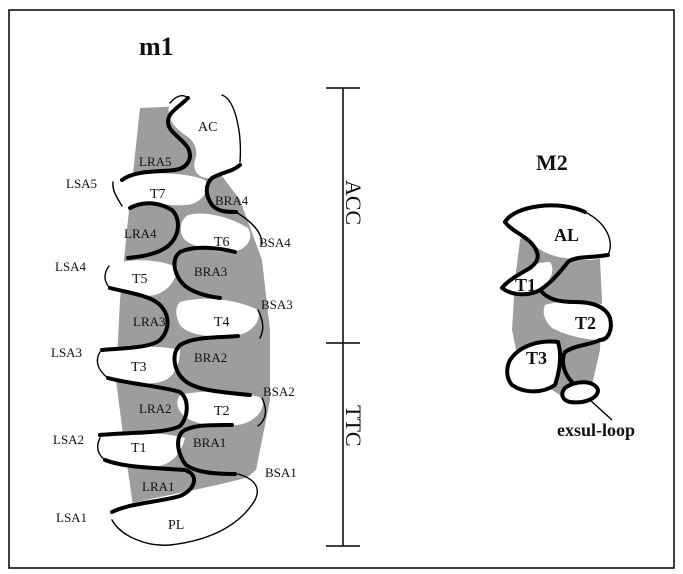 The image size is (683, 574). What do you see at coordinates (140, 233) in the screenshot?
I see `m1-label-lra4: LRA4` at bounding box center [140, 233].